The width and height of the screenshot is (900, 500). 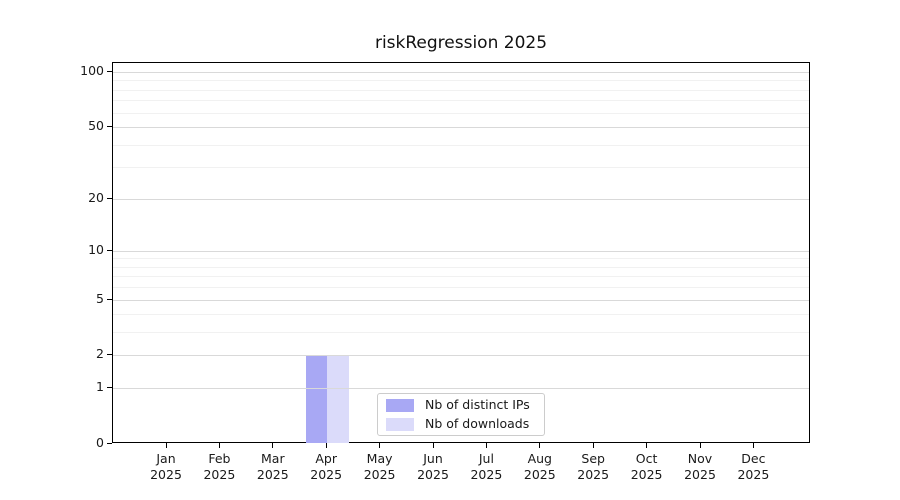 I want to click on x-axis-tick-label-0: Jan 2025, so click(x=166, y=466).